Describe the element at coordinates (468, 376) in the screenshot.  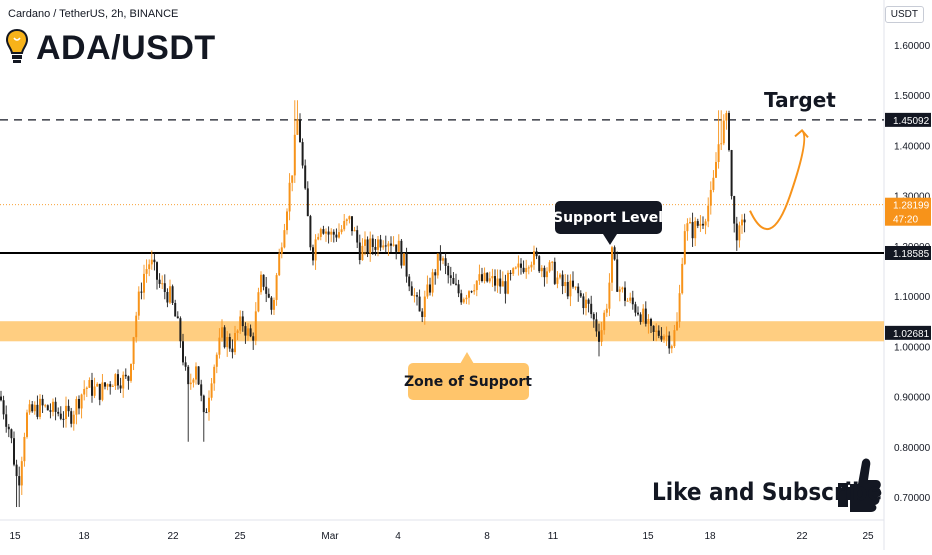
I see `zone-callout: Zone of Support` at that location.